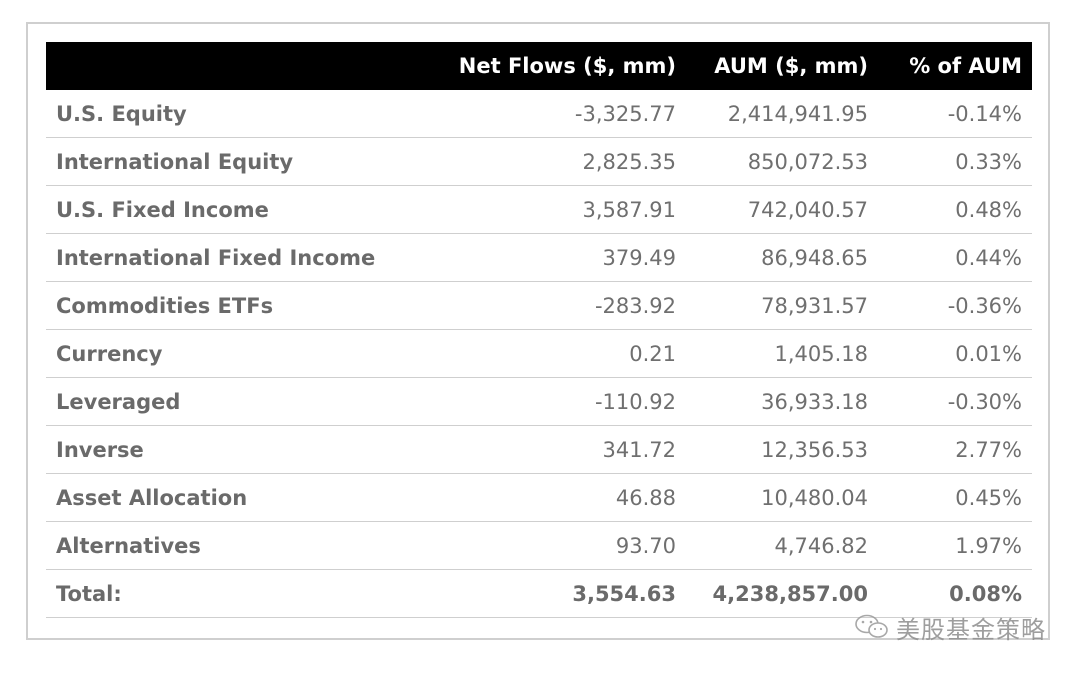 Image resolution: width=1080 pixels, height=674 pixels. What do you see at coordinates (782, 209) in the screenshot?
I see `aum-cell: 742,040.57` at bounding box center [782, 209].